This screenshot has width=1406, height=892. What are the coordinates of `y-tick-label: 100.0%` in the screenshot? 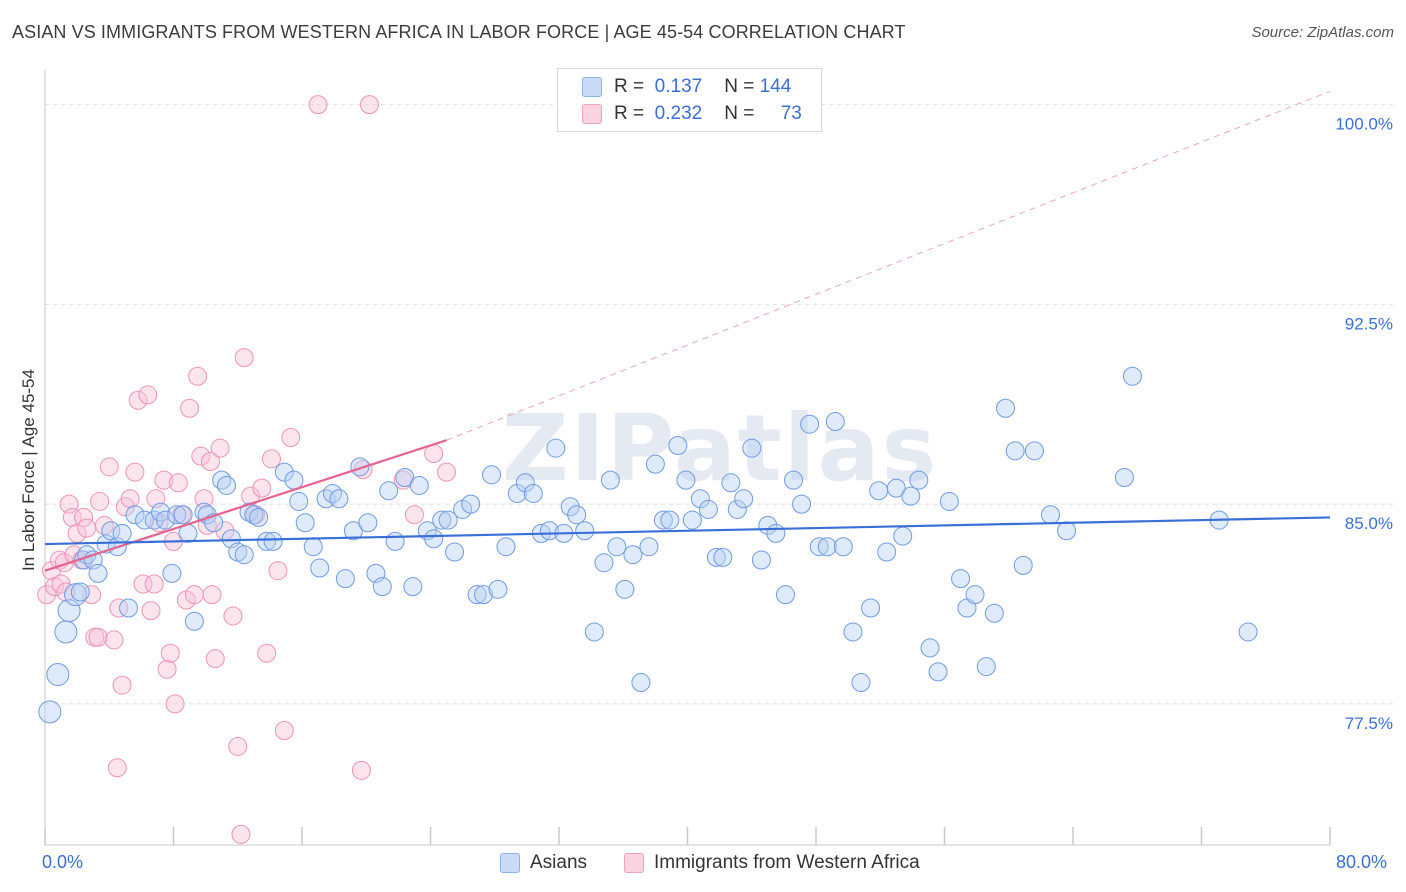 It's located at (1364, 124).